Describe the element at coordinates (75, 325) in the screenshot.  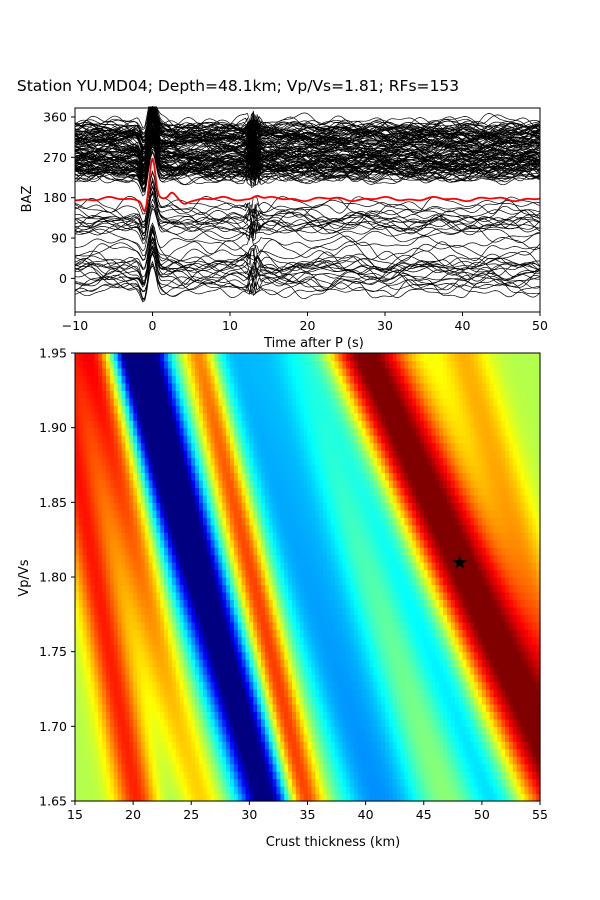
I see `rf-x-tick-label: −10` at that location.